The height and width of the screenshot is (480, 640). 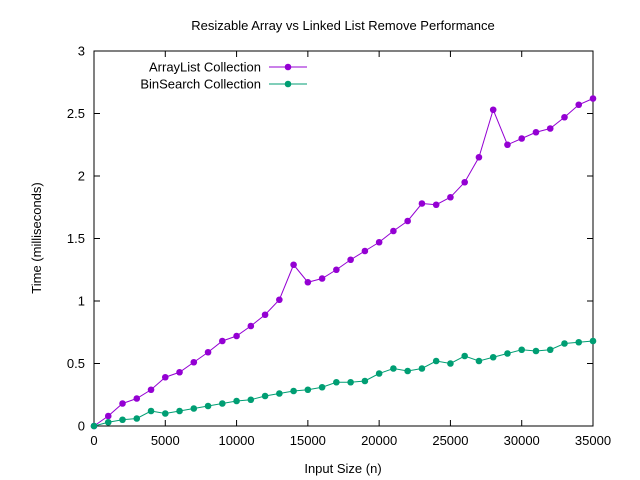 I want to click on y-tick-label: 2, so click(x=81, y=176).